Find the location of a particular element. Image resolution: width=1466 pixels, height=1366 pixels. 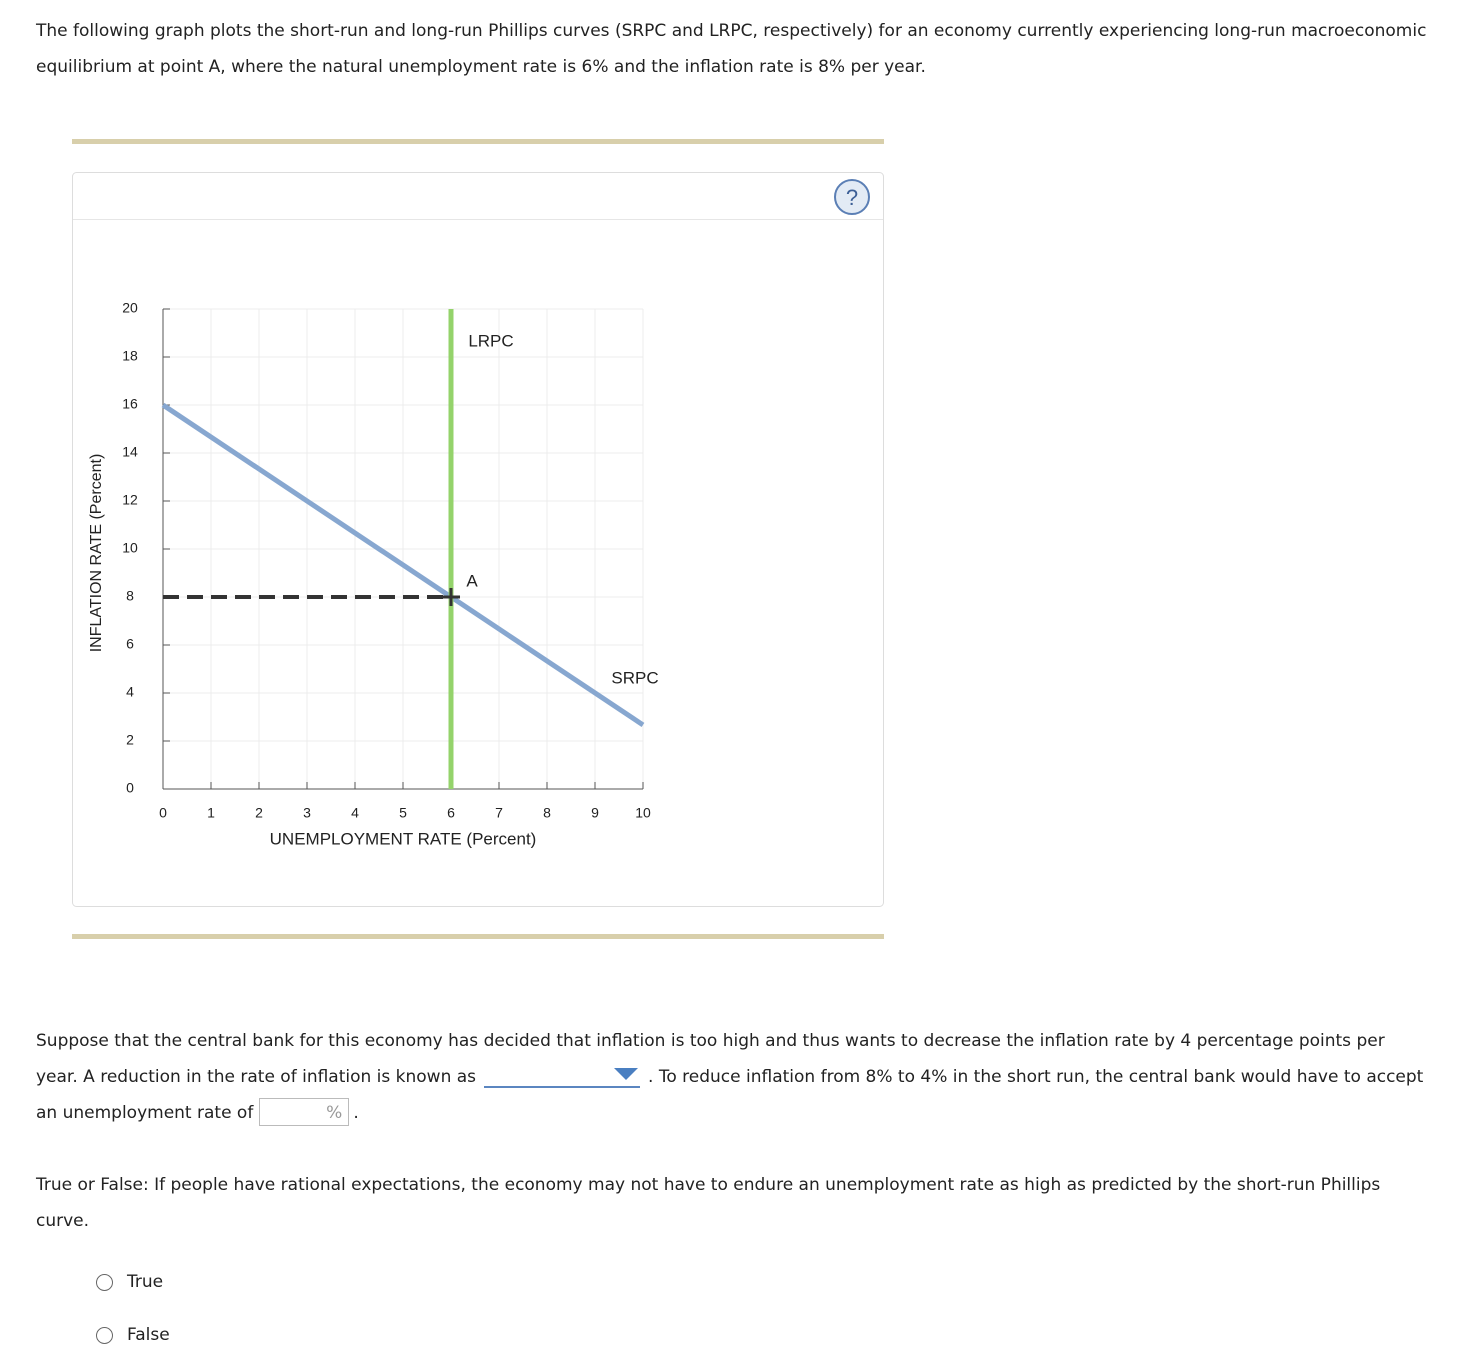

y-tick-label: 10 is located at coordinates (130, 548).